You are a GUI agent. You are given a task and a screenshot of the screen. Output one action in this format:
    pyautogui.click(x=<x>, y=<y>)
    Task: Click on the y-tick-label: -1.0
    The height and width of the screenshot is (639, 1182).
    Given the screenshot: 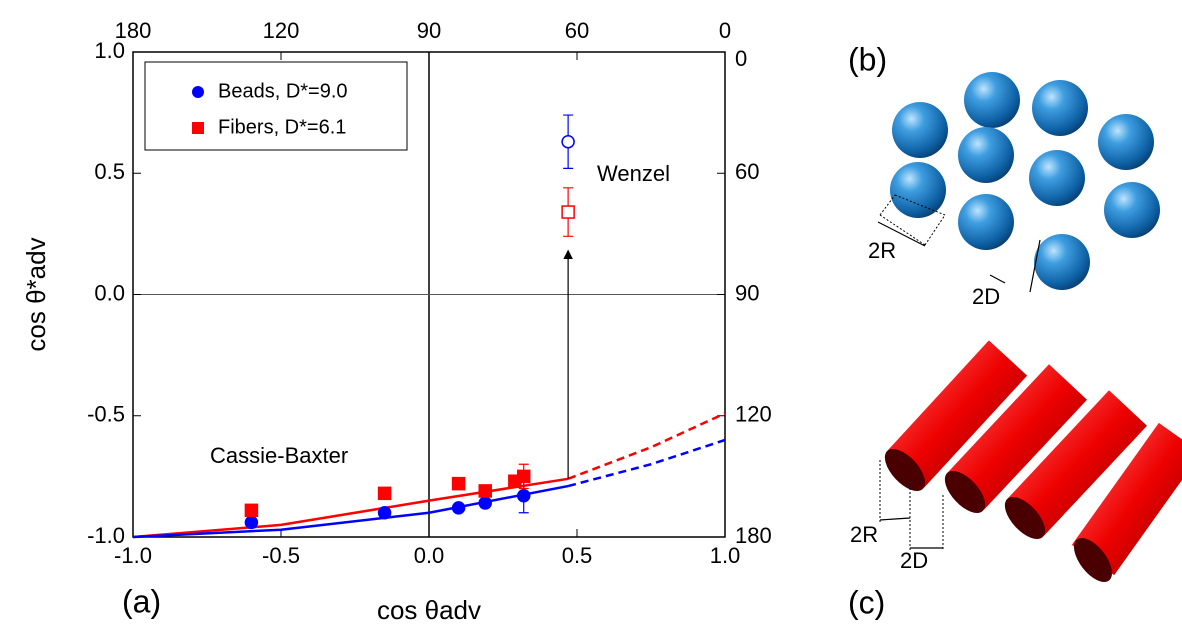 What is the action you would take?
    pyautogui.click(x=106, y=535)
    